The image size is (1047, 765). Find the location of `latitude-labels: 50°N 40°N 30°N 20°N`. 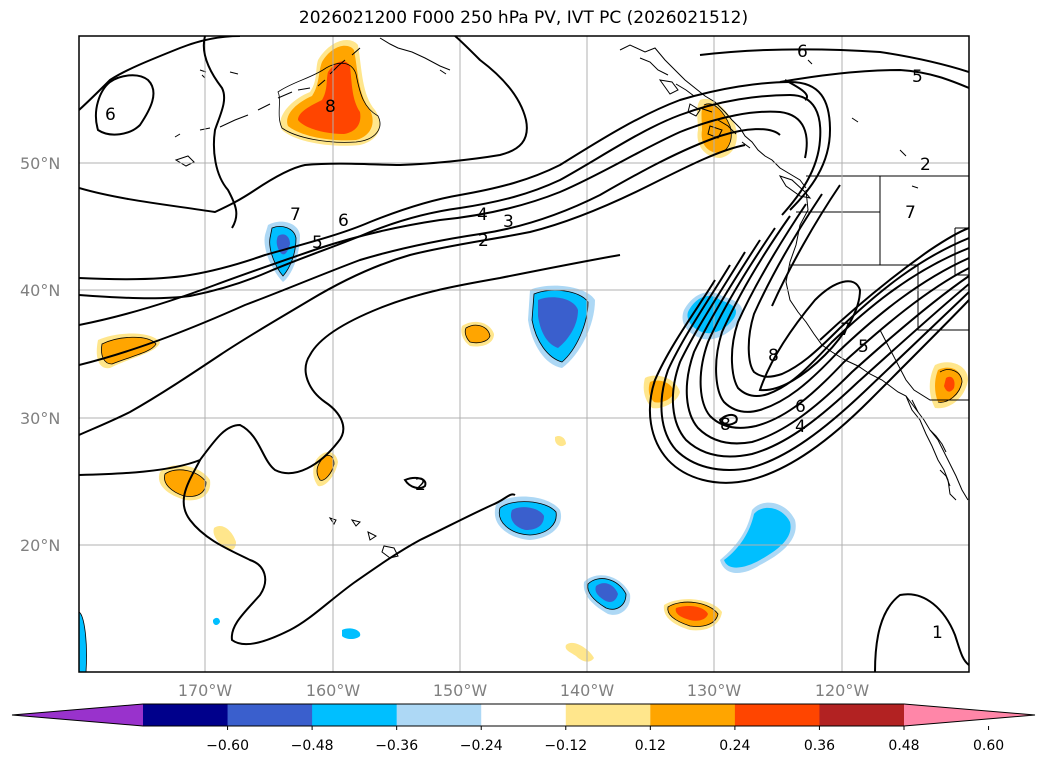

latitude-labels: 50°N 40°N 30°N 20°N is located at coordinates (40, 354).